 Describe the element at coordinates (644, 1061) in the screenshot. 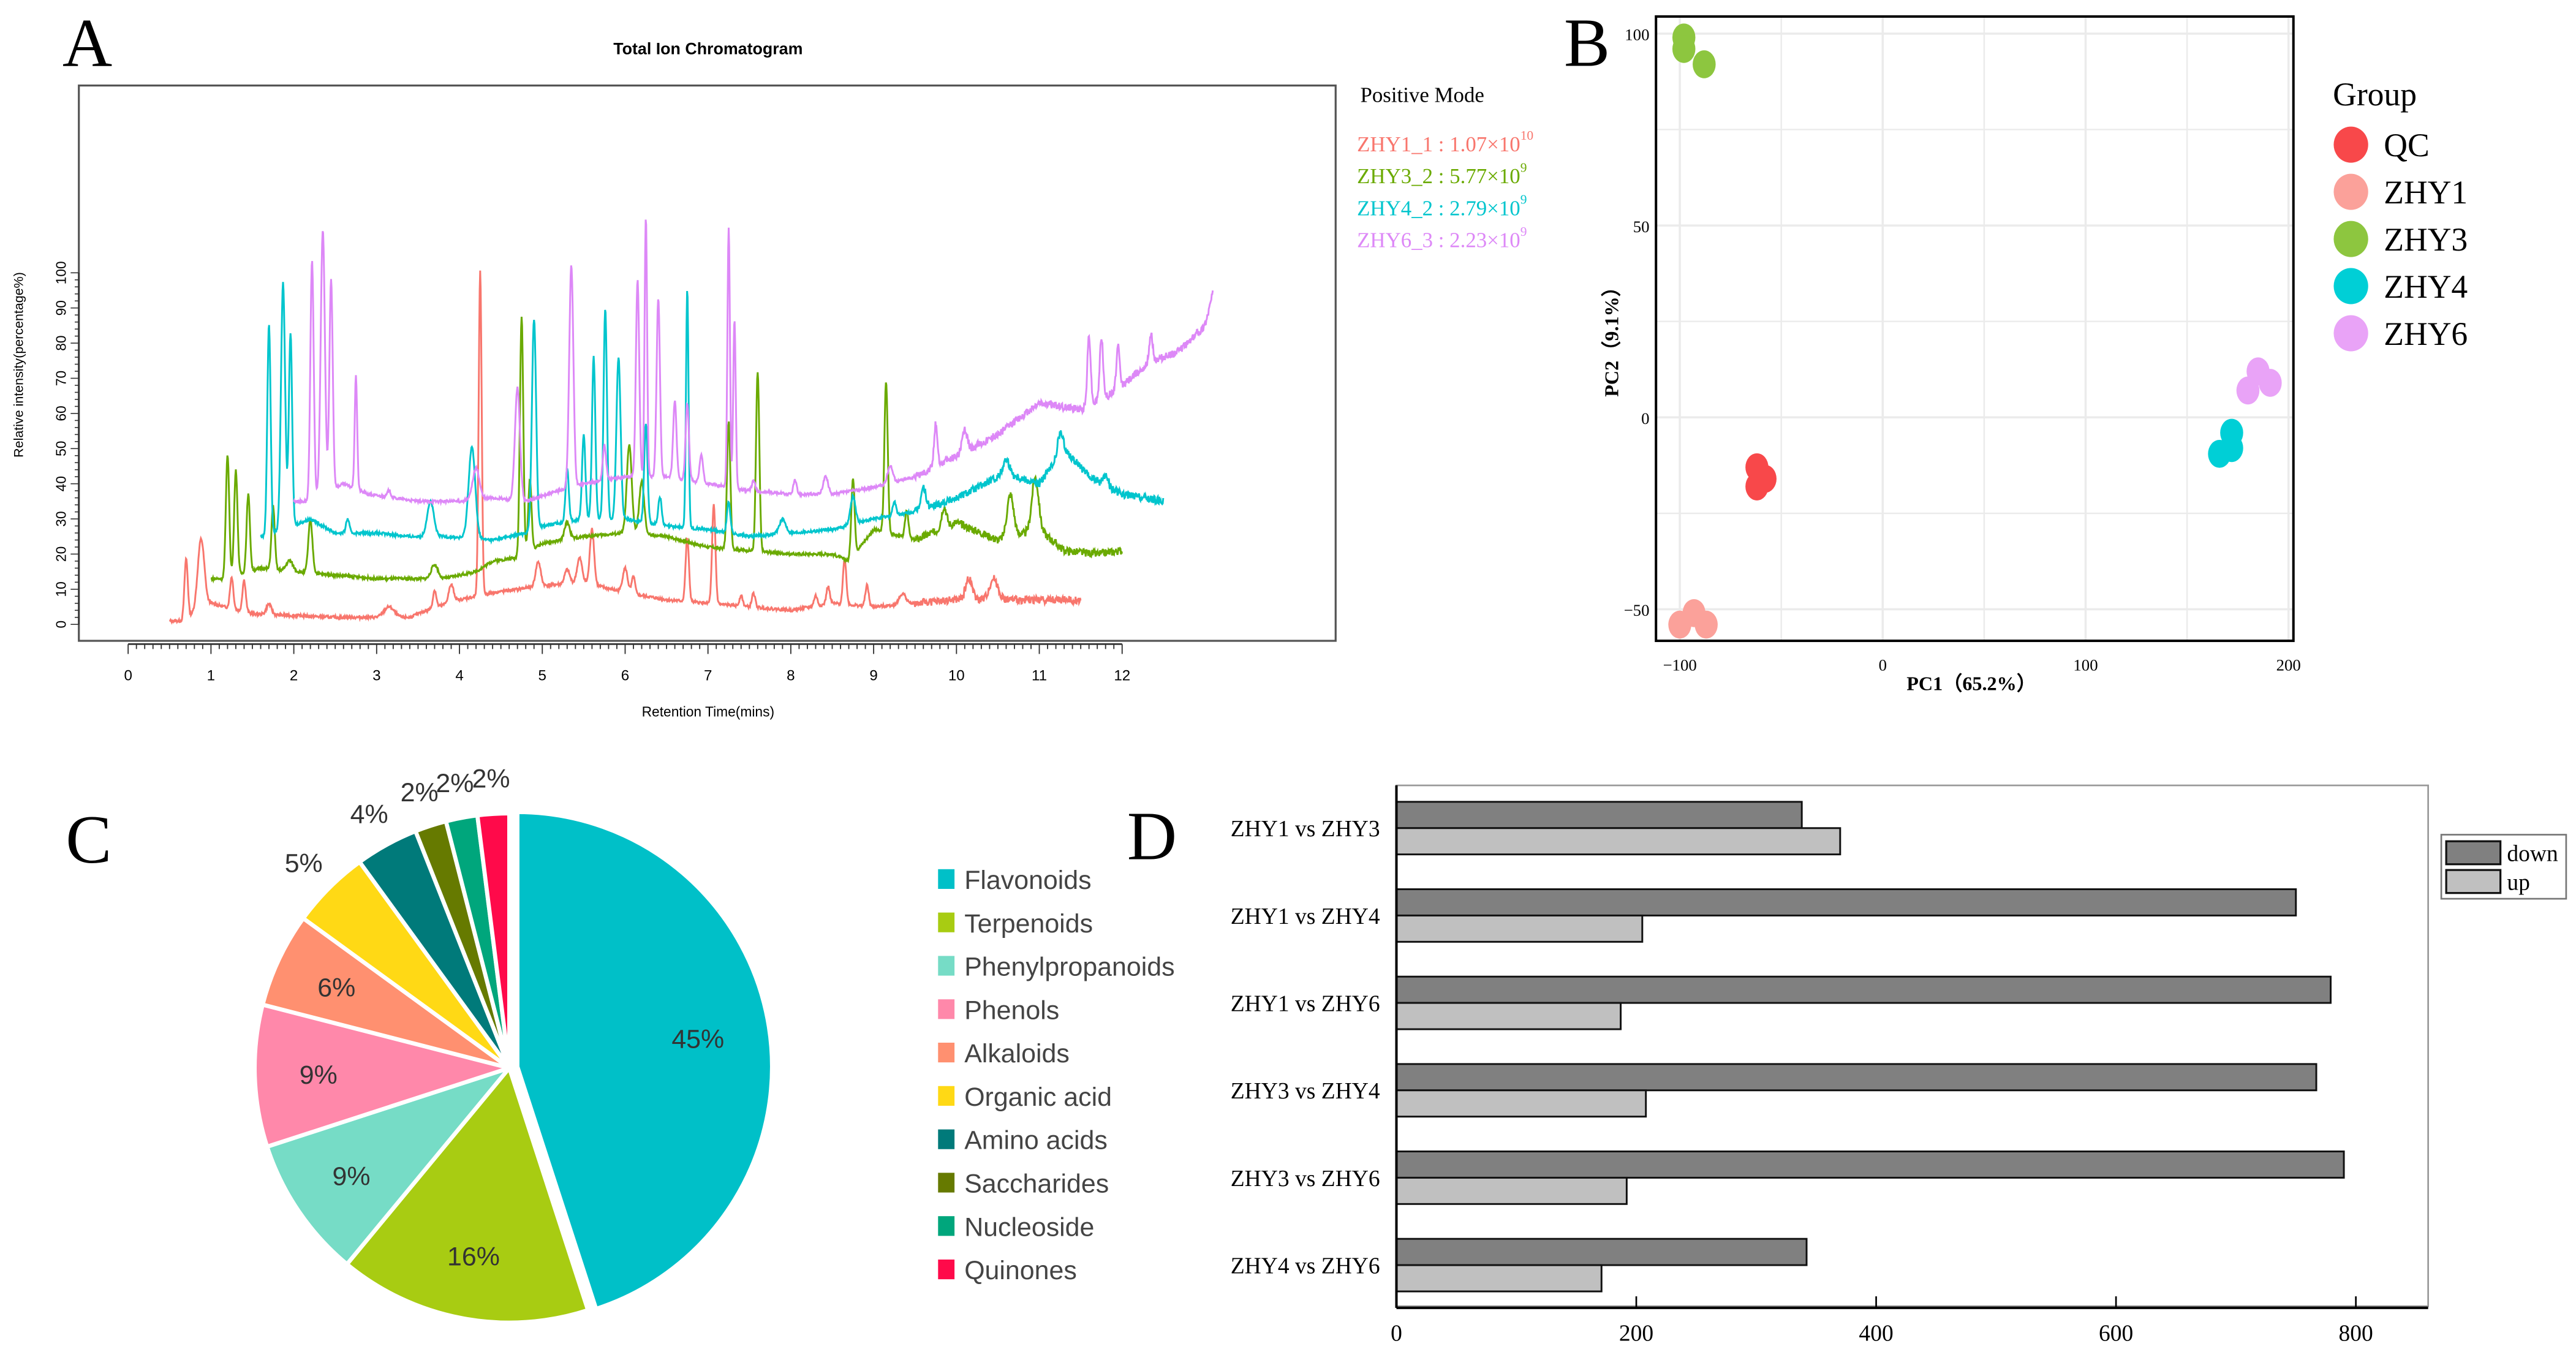

I see `pie-slice-flavonoids` at that location.